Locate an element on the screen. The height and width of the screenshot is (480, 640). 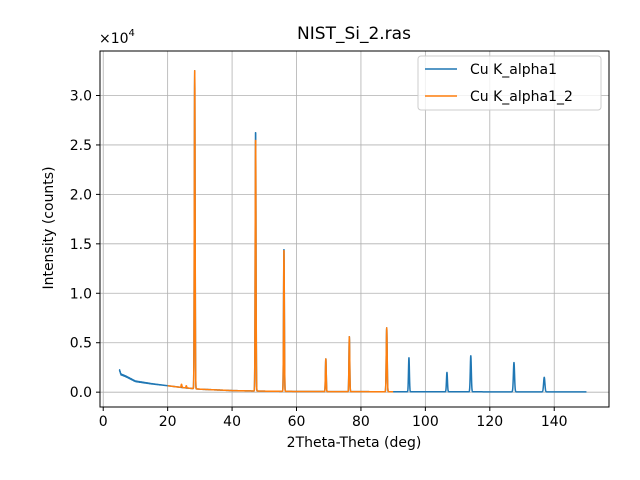
chart-title: NIST_Si_2.ras is located at coordinates (354, 34).